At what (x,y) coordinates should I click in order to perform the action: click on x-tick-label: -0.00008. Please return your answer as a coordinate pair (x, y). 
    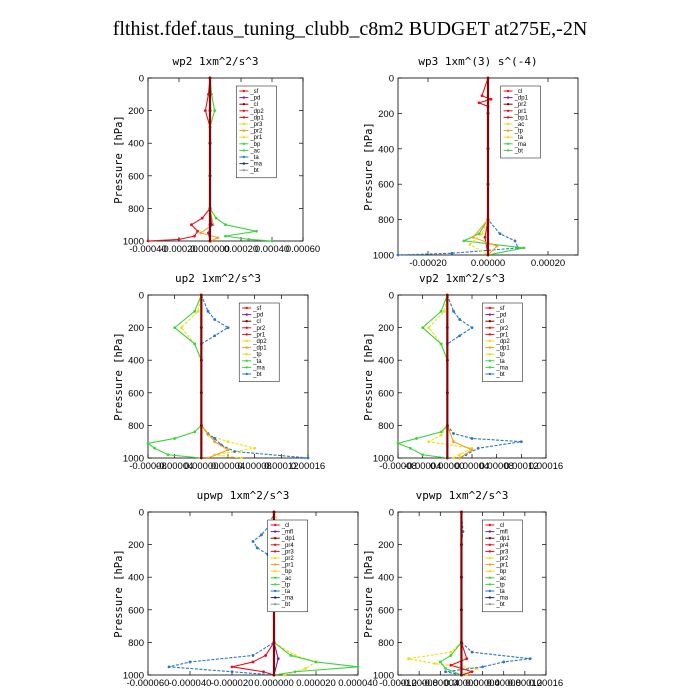
    Looking at the image, I should click on (148, 466).